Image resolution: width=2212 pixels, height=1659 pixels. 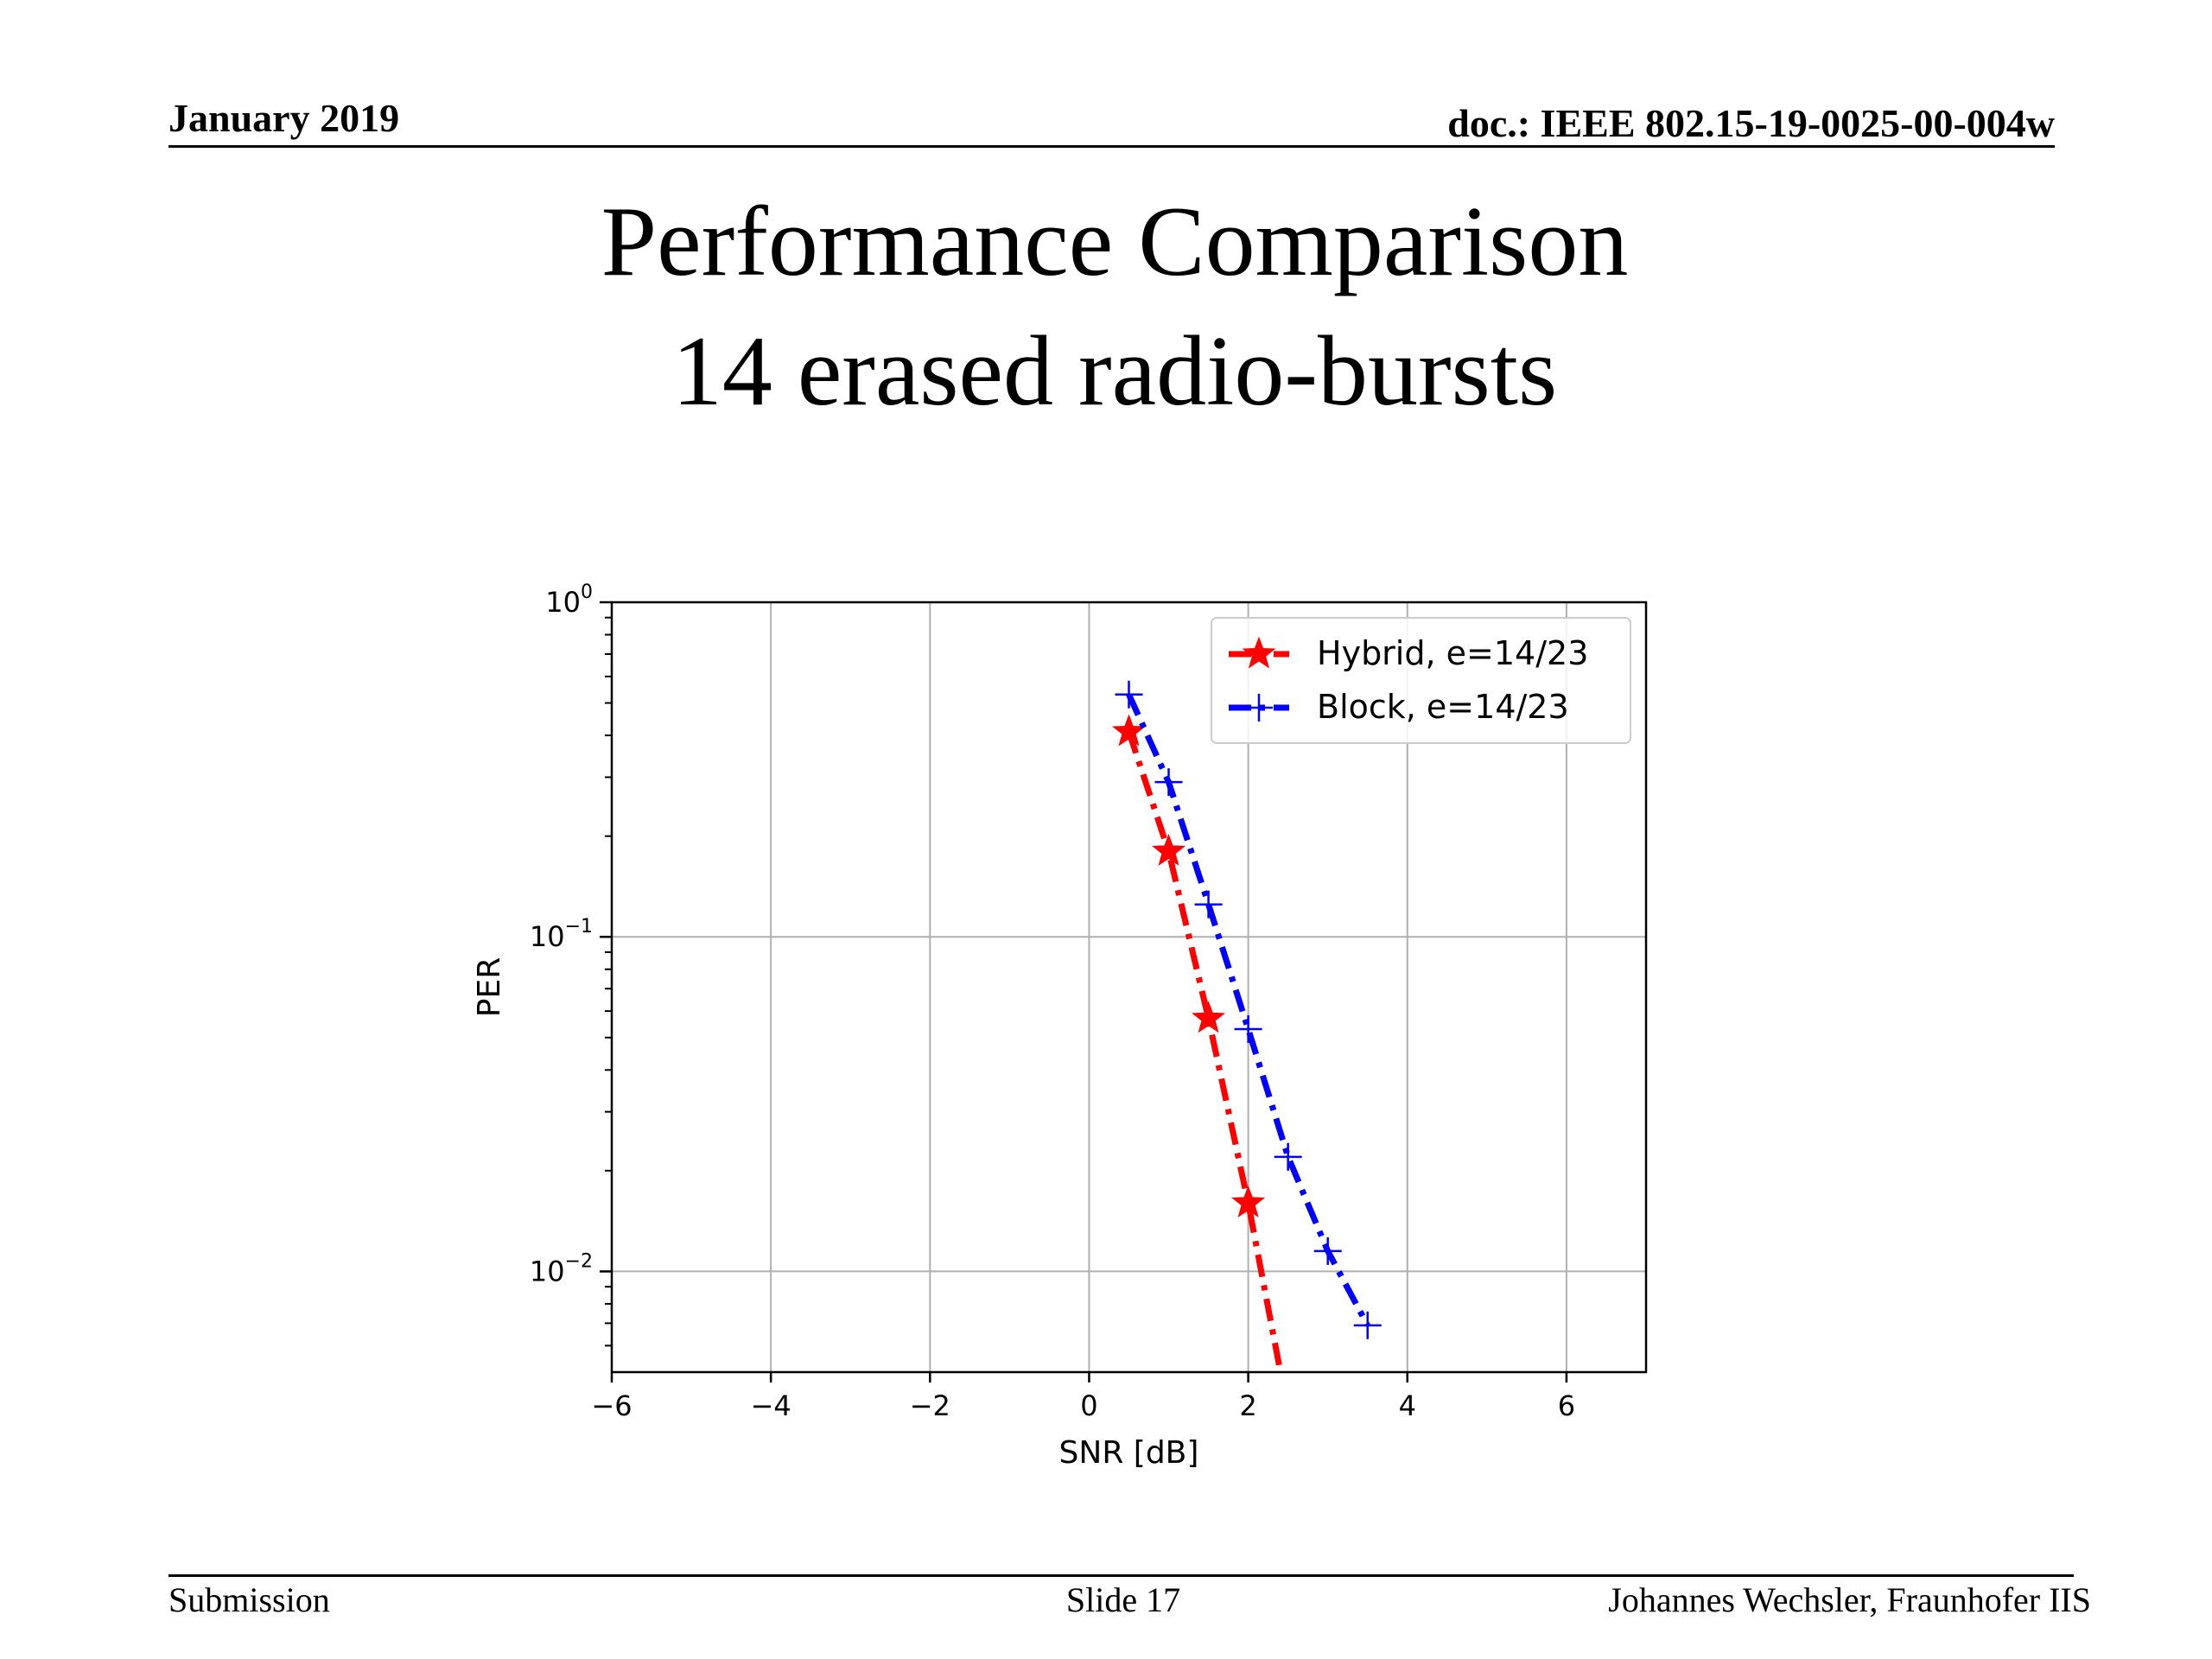 What do you see at coordinates (1111, 146) in the screenshot?
I see `header-divider` at bounding box center [1111, 146].